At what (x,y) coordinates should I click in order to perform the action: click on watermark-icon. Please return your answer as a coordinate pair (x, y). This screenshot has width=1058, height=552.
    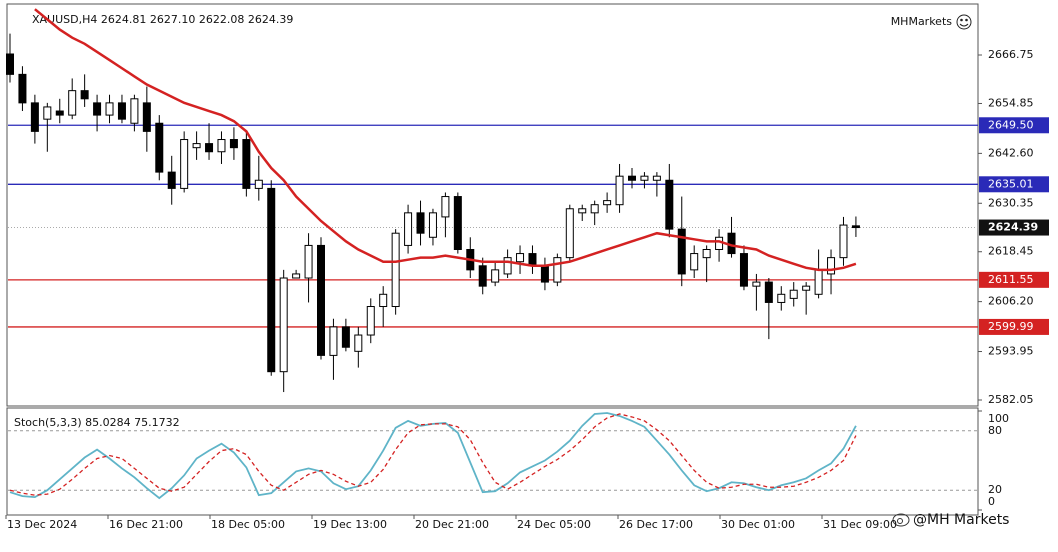
    Looking at the image, I should click on (901, 520).